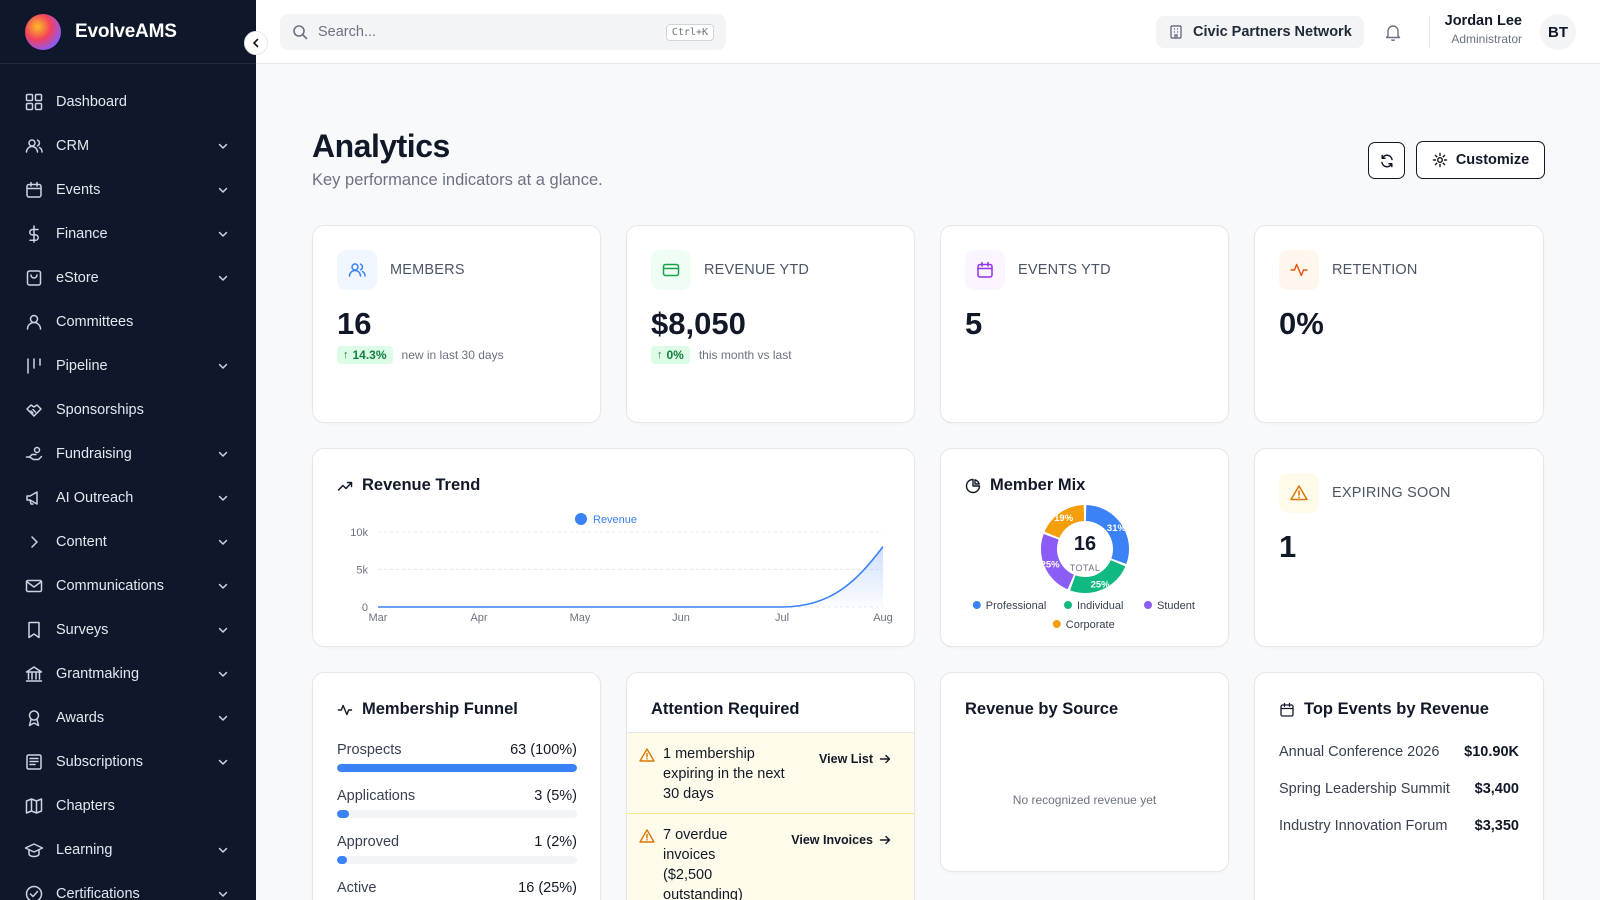  Describe the element at coordinates (1399, 825) in the screenshot. I see `list-item: Industry Innovation Forum $3,350` at that location.